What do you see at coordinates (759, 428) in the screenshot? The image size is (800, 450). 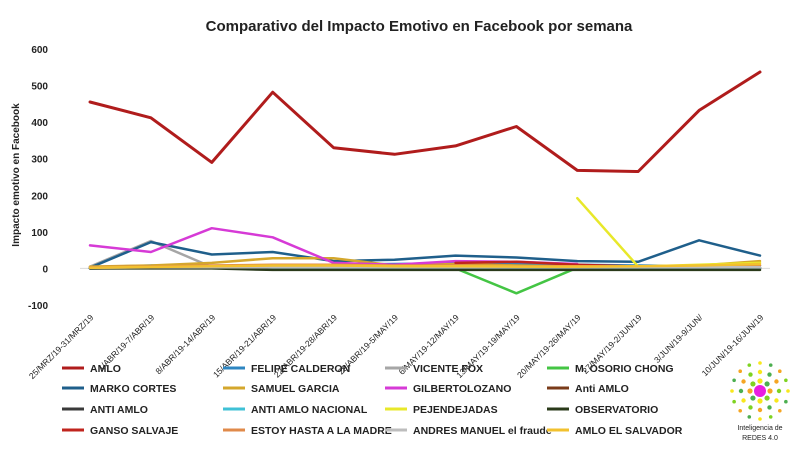 I see `logo-line1: Inteligencia de` at bounding box center [759, 428].